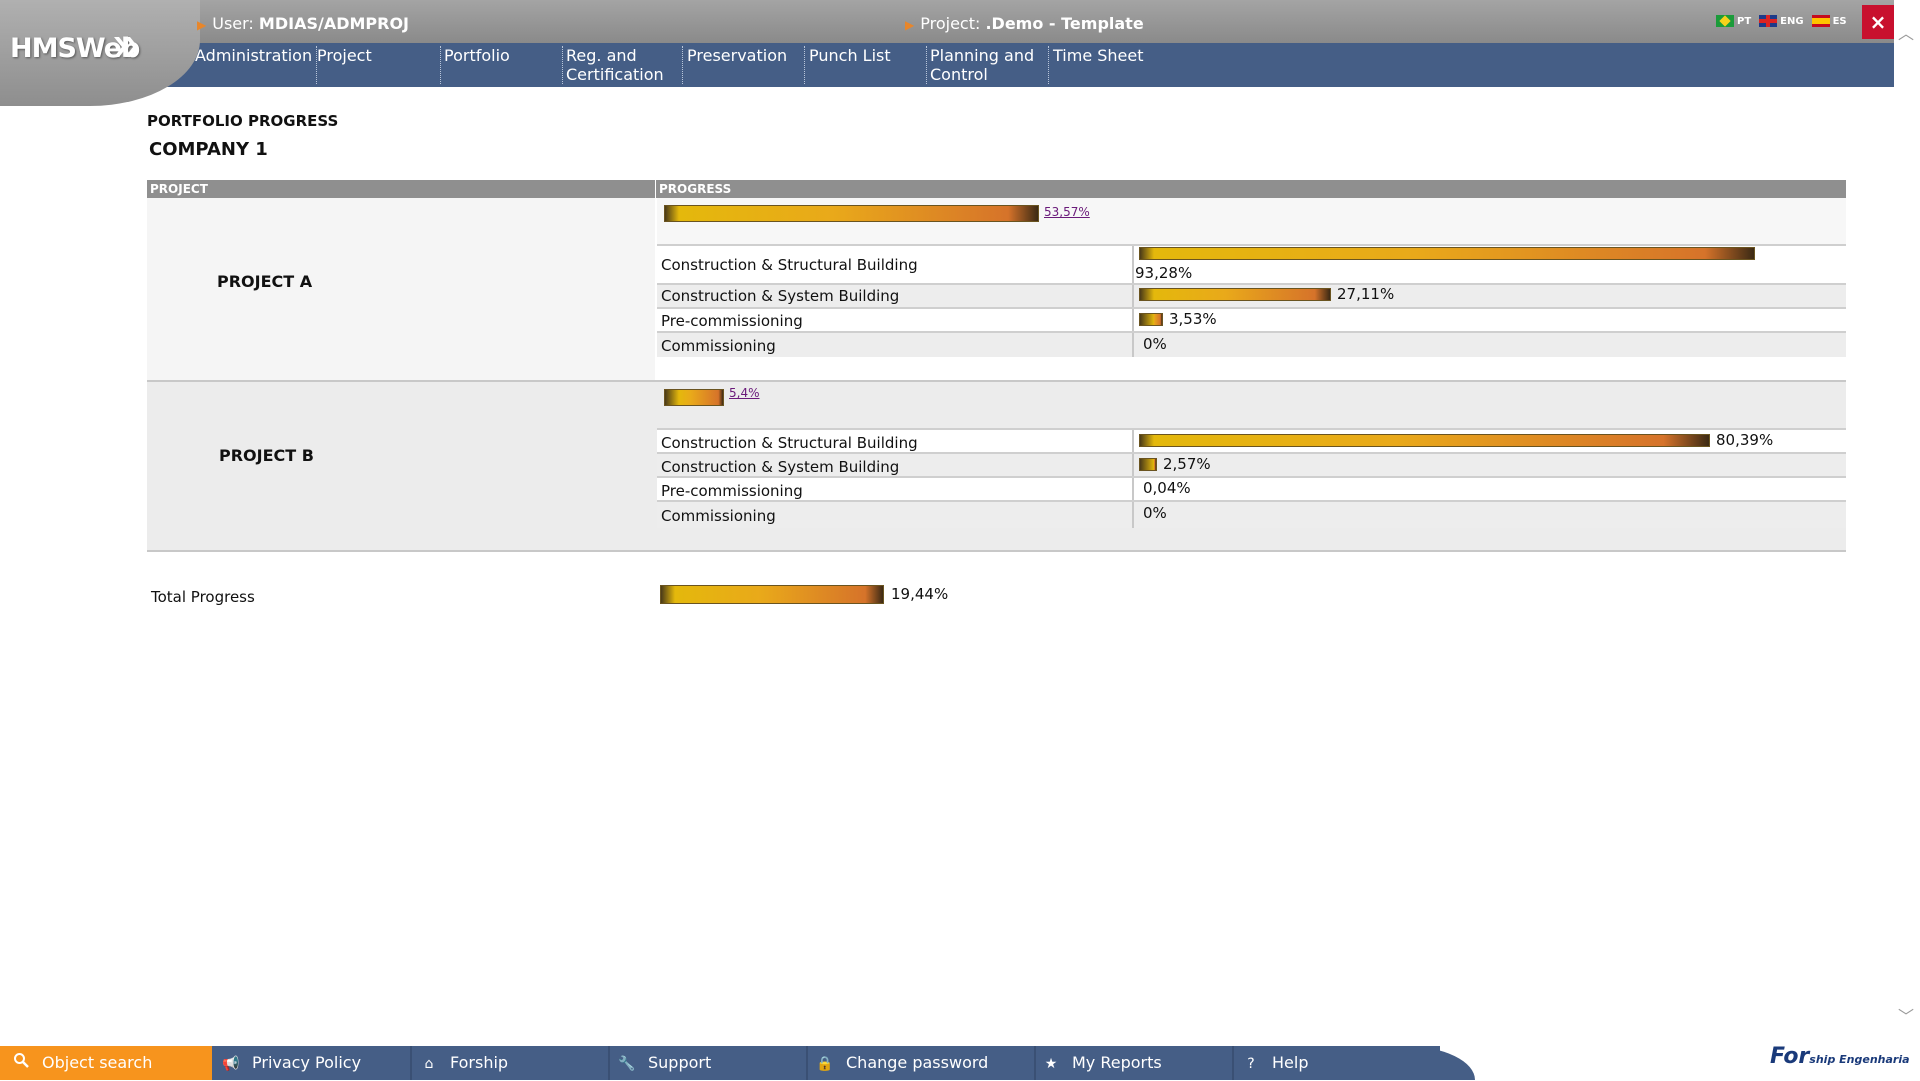 The height and width of the screenshot is (1081, 1920). I want to click on discipline-value: 27,11%, so click(1366, 294).